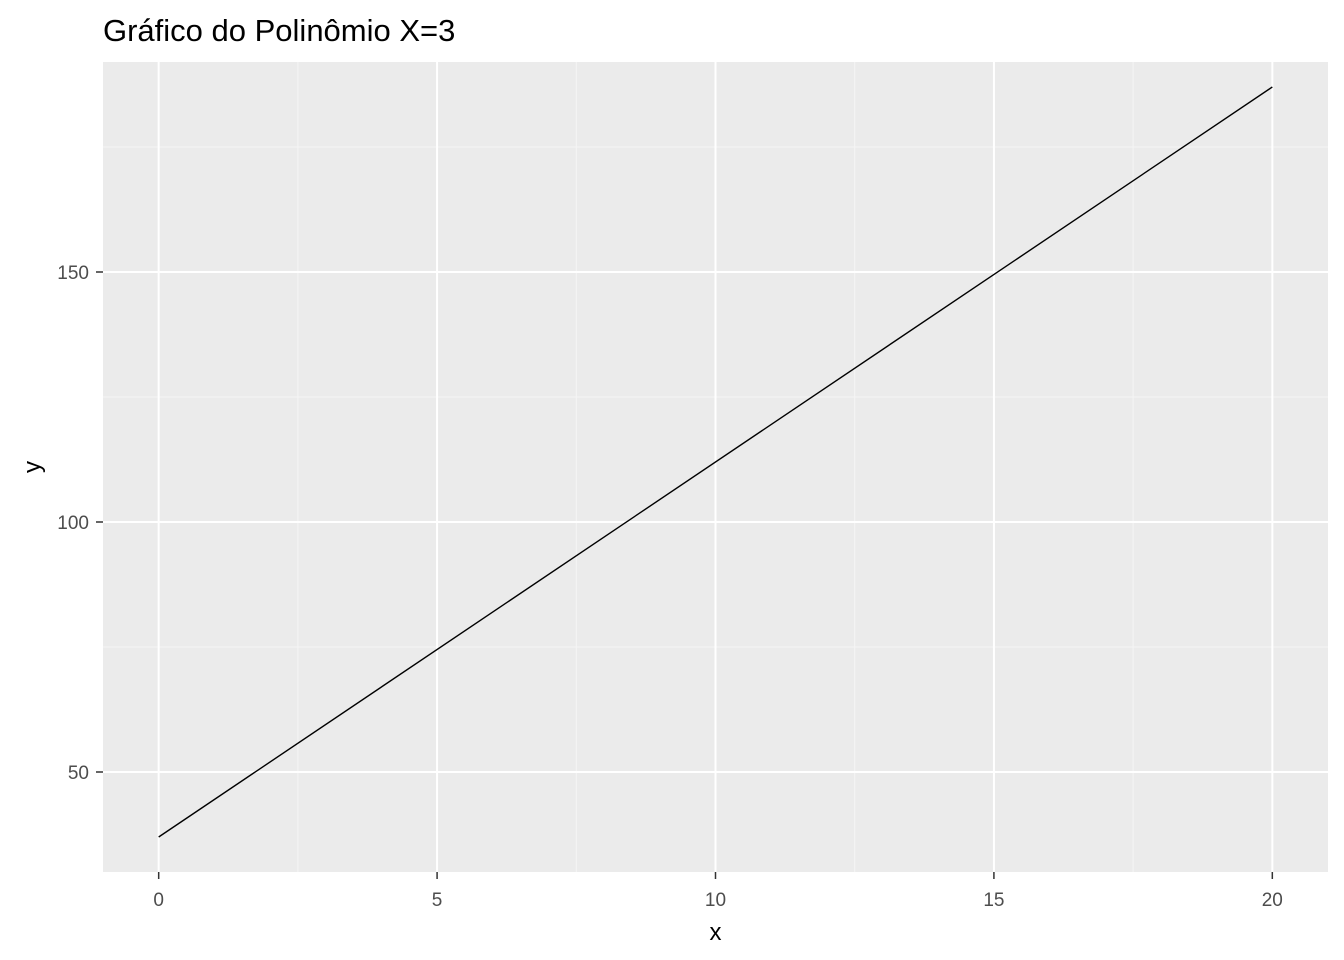  I want to click on x-tick-label: 20, so click(1272, 900).